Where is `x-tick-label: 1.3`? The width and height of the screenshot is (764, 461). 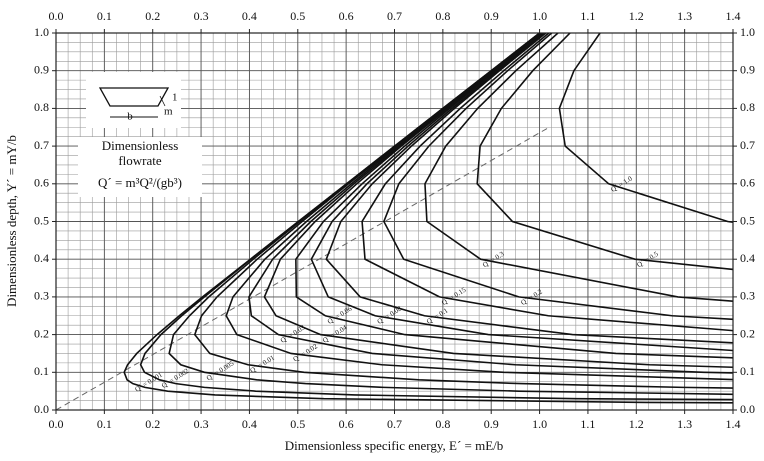 x-tick-label: 1.3 is located at coordinates (684, 424).